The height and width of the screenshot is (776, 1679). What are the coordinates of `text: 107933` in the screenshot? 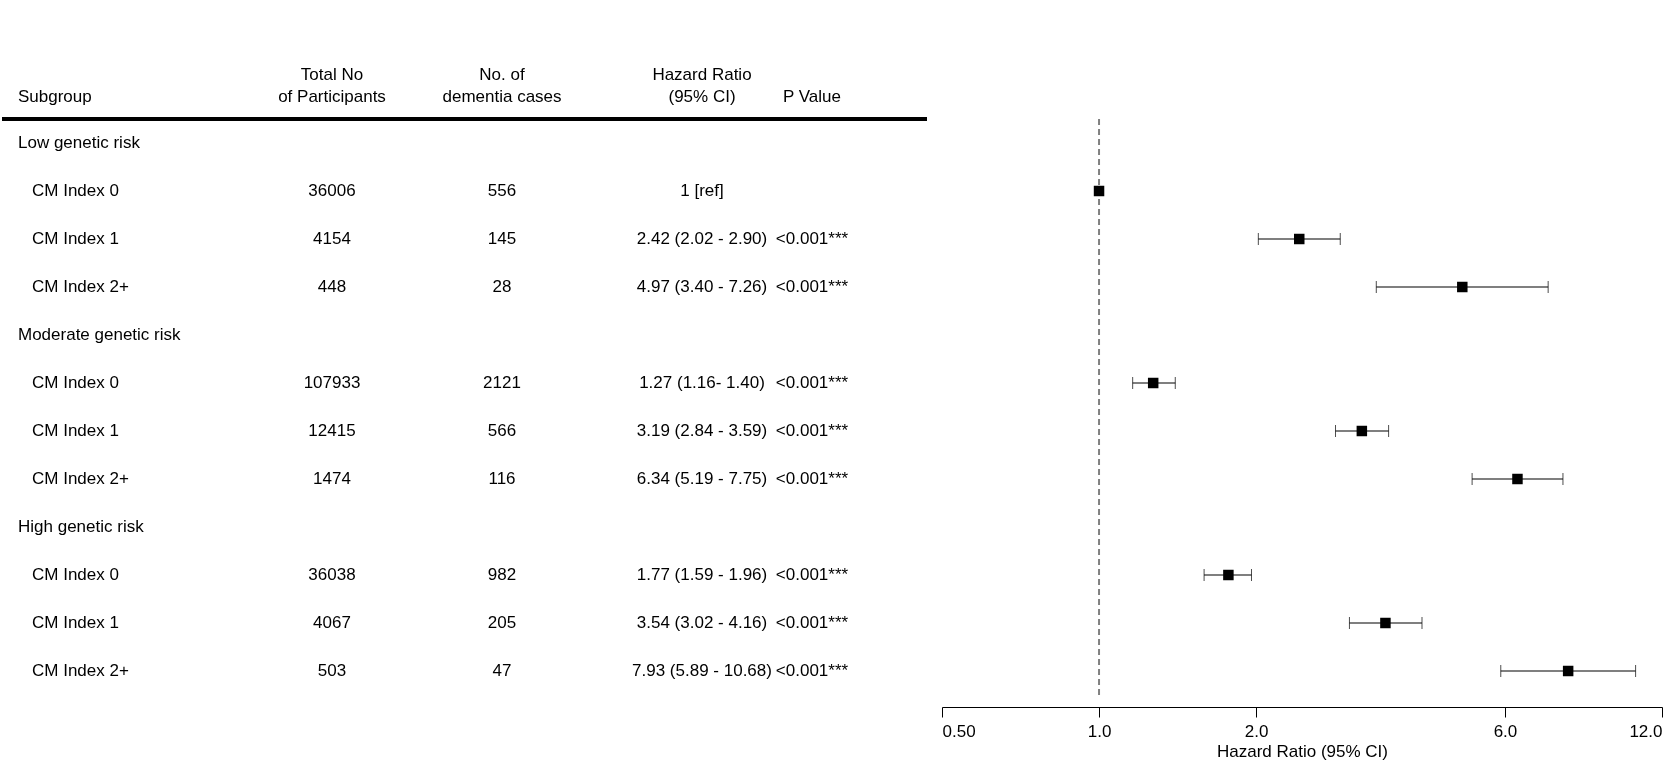 It's located at (332, 382).